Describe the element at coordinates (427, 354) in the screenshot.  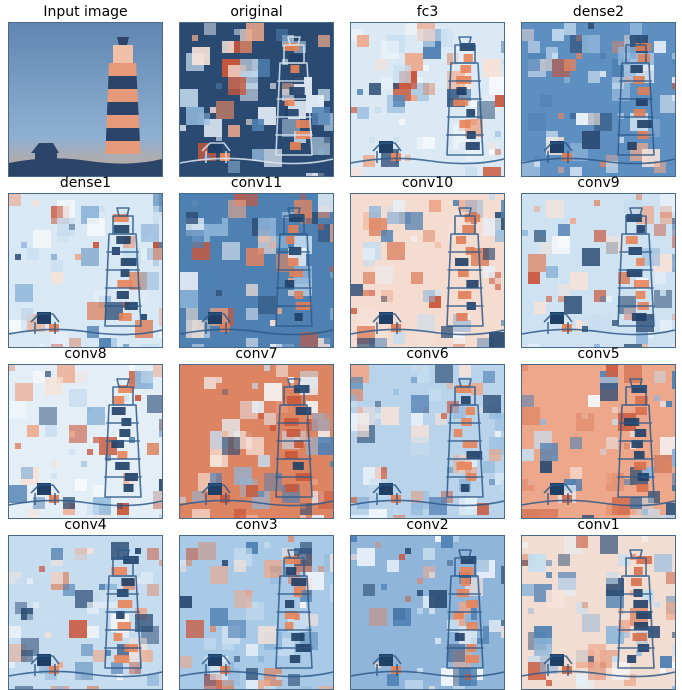
I see `panel-title: conv6` at that location.